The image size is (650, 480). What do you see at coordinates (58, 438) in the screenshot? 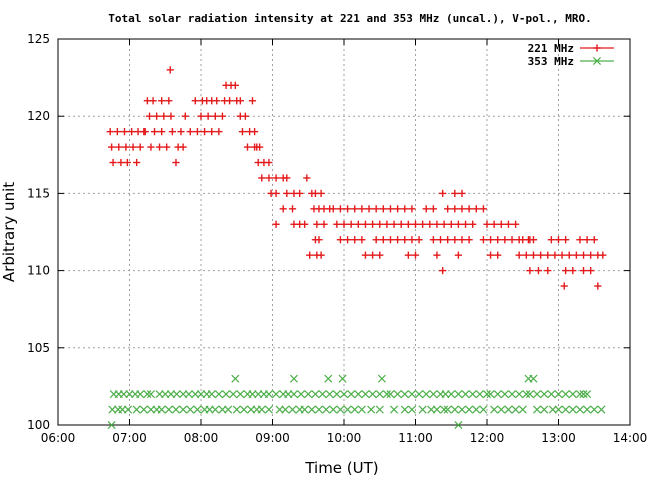
I see `x-tick-label: 06:00` at bounding box center [58, 438].